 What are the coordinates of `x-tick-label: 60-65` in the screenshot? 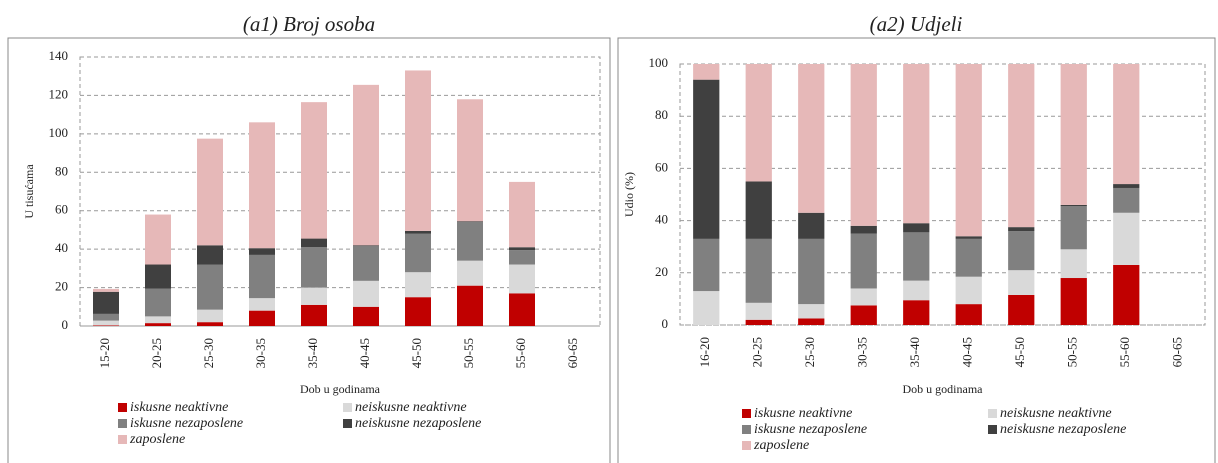 It's located at (572, 353).